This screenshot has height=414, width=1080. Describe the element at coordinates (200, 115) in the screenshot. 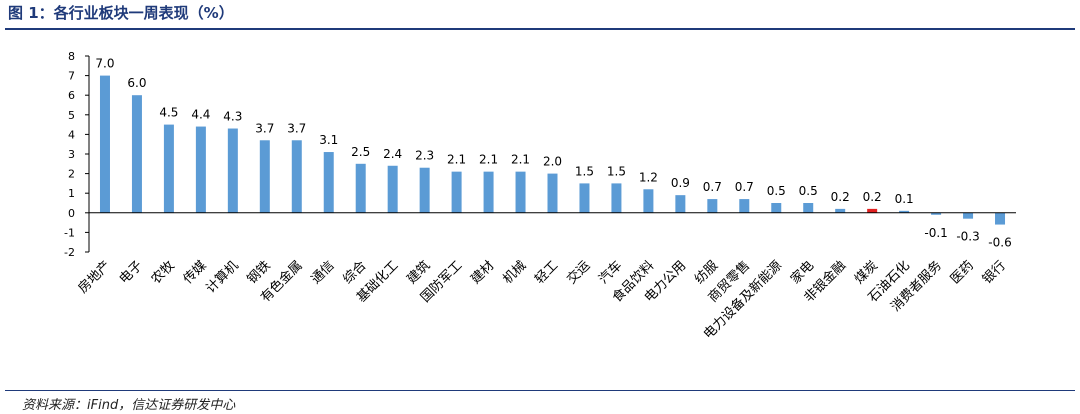

I see `data-label: 4.4` at that location.